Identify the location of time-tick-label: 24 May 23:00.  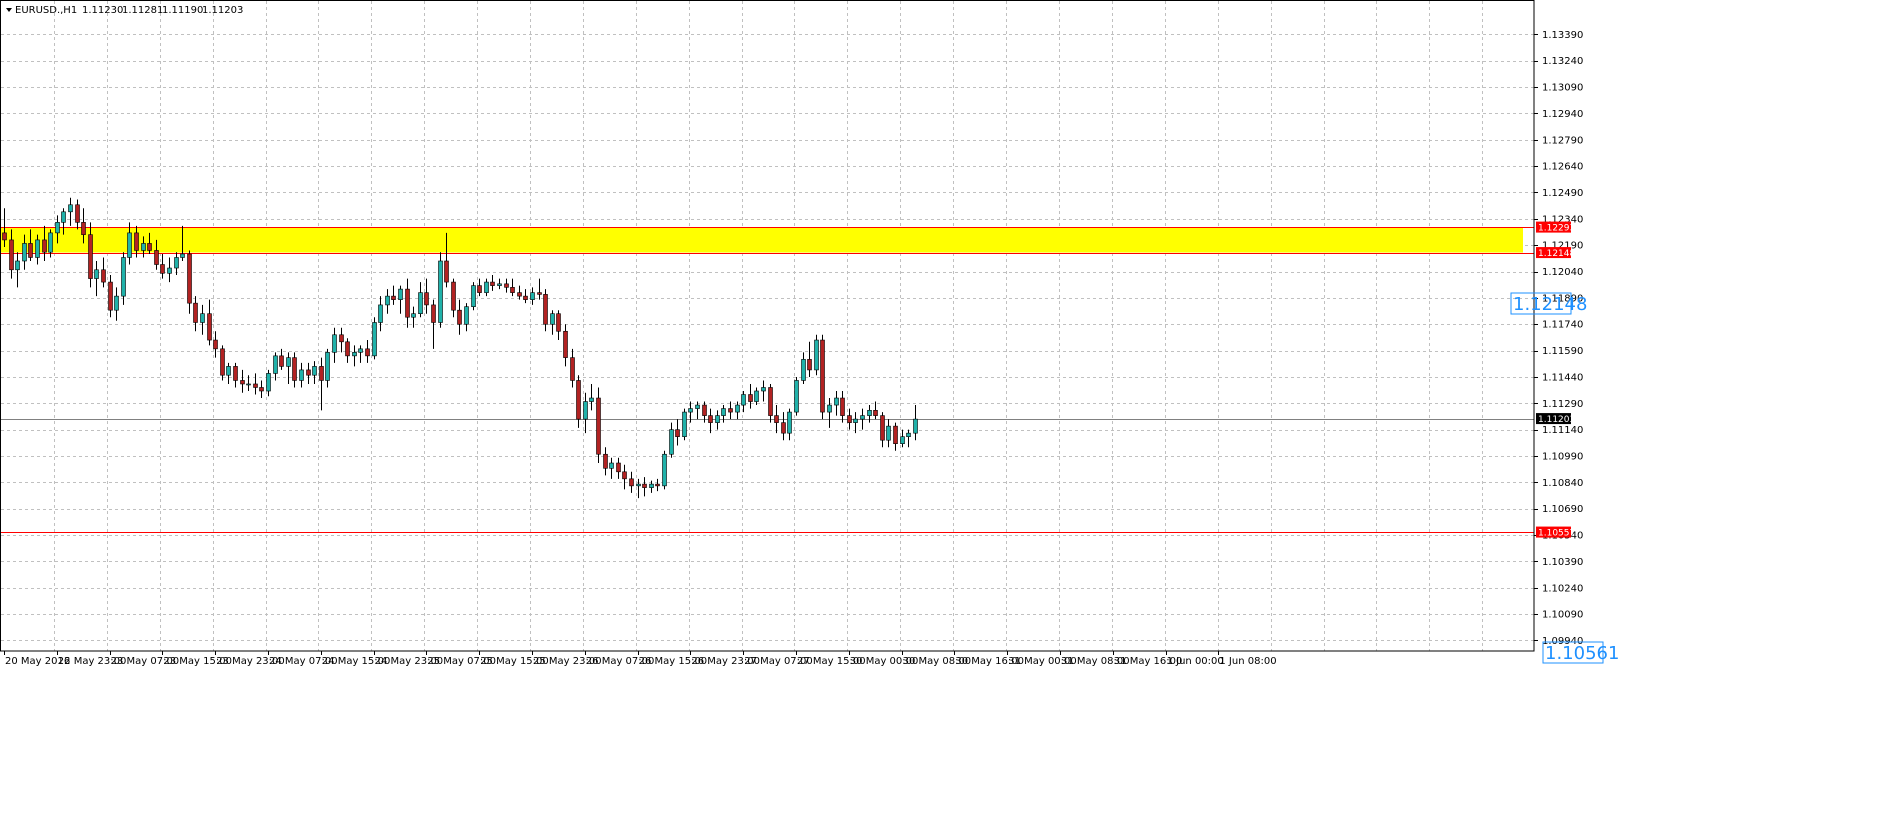
(409, 661).